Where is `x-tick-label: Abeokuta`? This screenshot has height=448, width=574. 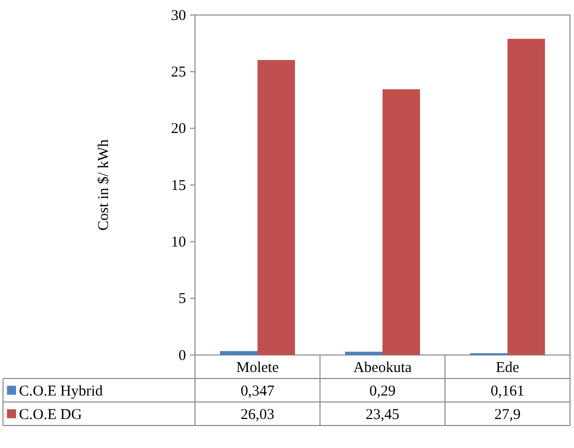
x-tick-label: Abeokuta is located at coordinates (382, 368).